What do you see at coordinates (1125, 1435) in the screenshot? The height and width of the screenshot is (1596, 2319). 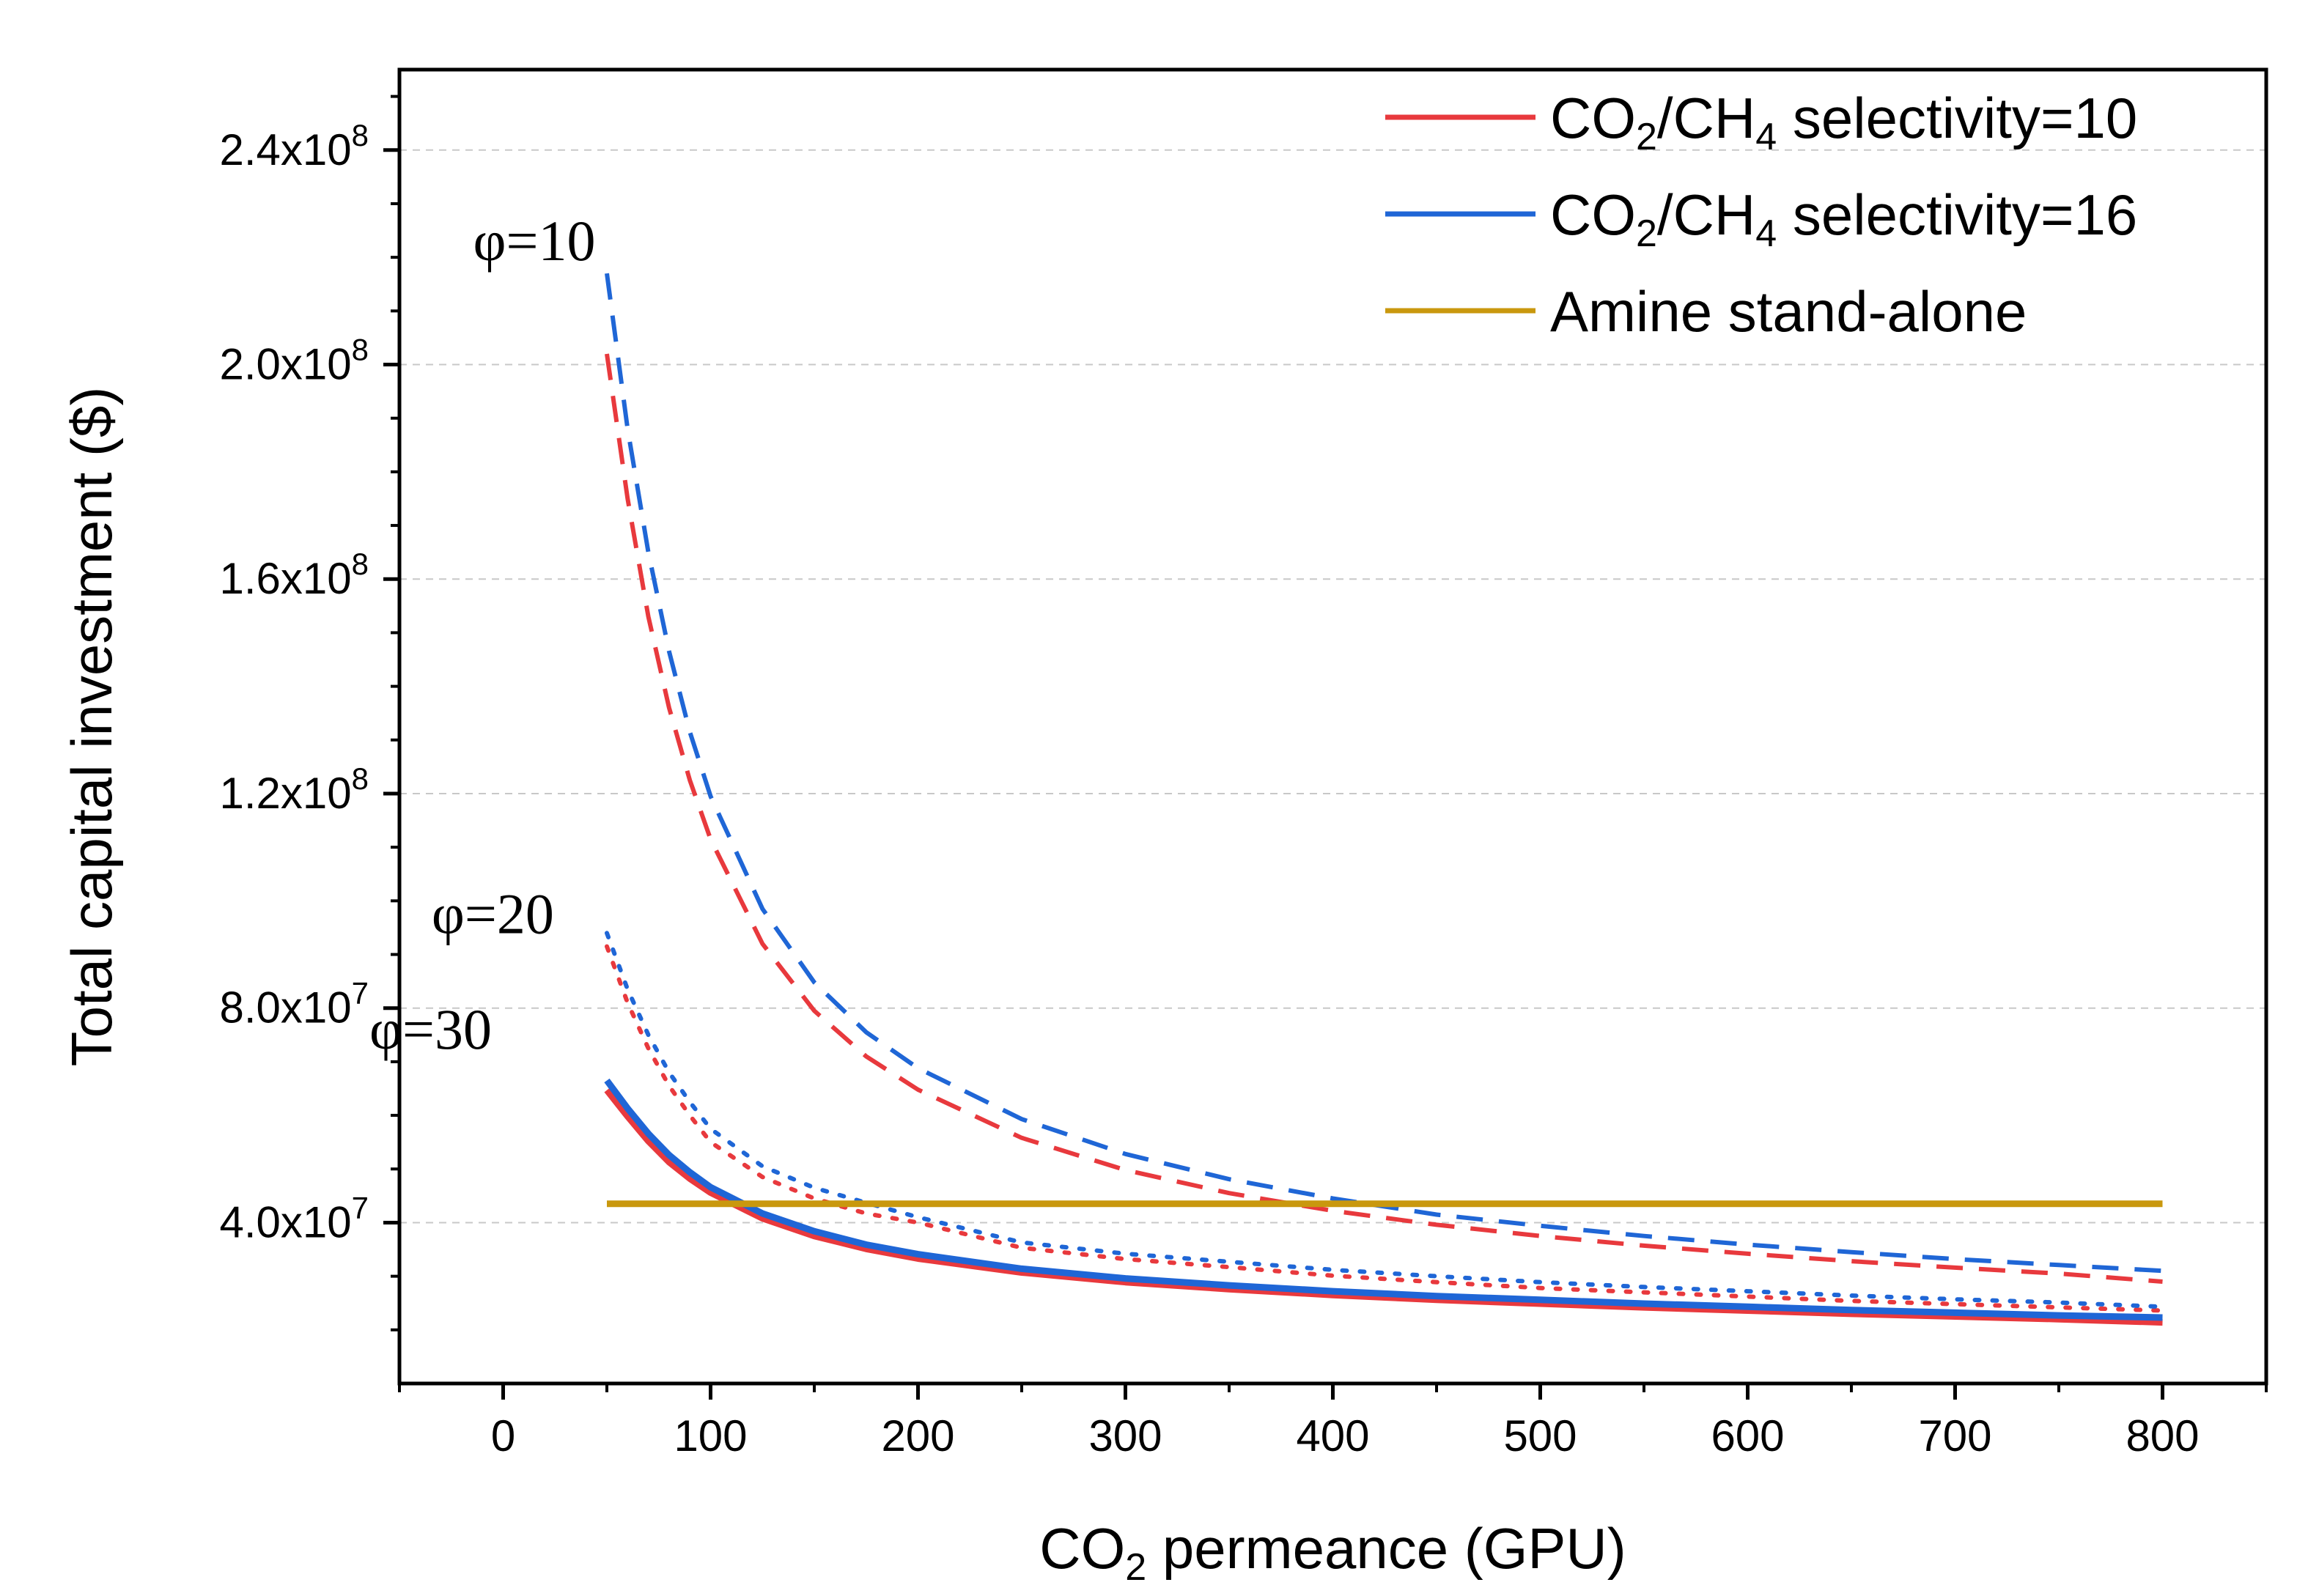 I see `x-tick-label: 300` at bounding box center [1125, 1435].